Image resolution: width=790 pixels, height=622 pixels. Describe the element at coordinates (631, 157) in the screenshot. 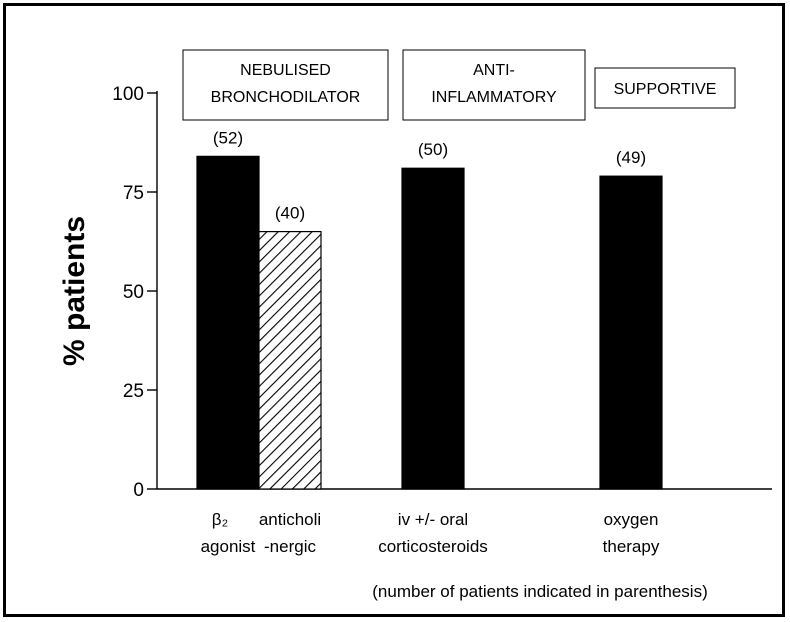

I see `bar-count-label: (49)` at that location.